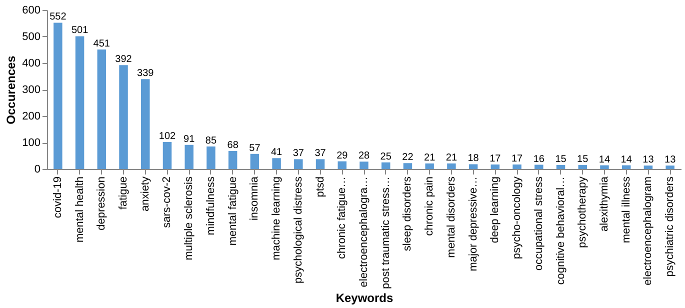 This screenshot has width=685, height=308. What do you see at coordinates (451, 217) in the screenshot?
I see `x-tick-label: mental disorders` at bounding box center [451, 217].